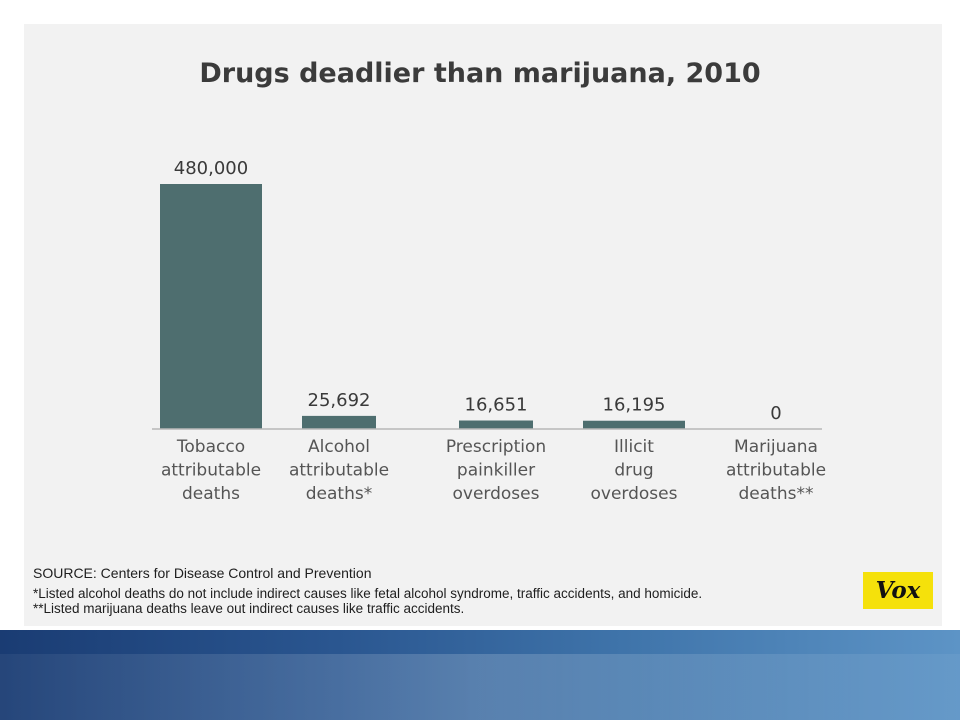  What do you see at coordinates (634, 405) in the screenshot?
I see `value-label-3: 16,195` at bounding box center [634, 405].